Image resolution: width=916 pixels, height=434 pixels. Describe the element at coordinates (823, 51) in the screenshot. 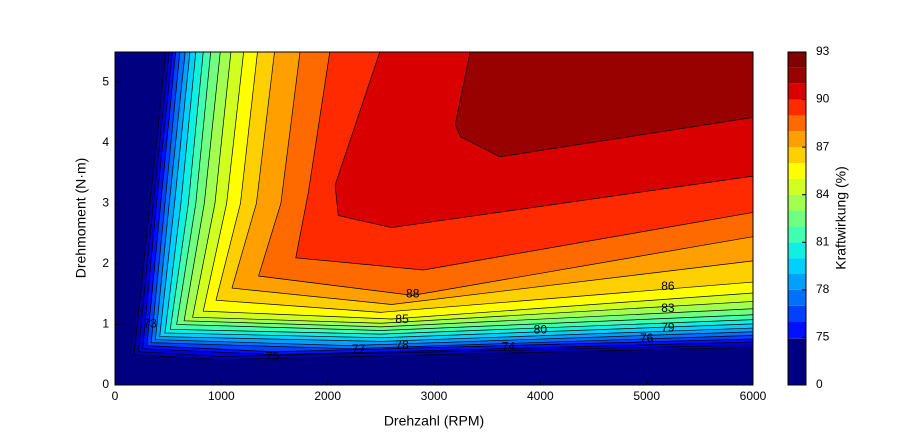

I see `colorbar-tick-label: 93` at that location.